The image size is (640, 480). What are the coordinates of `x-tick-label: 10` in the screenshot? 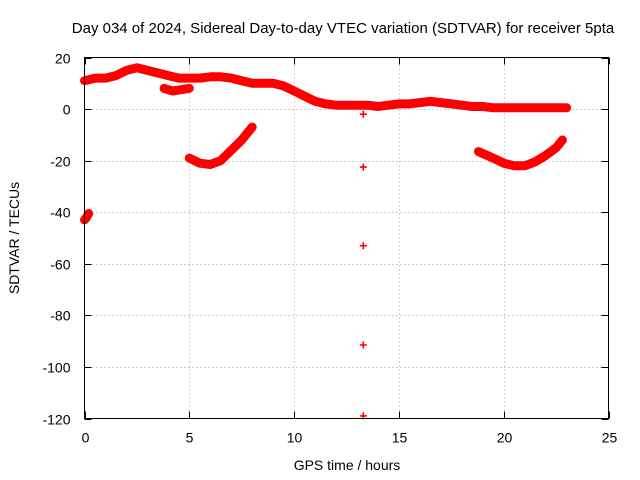 It's located at (295, 438).